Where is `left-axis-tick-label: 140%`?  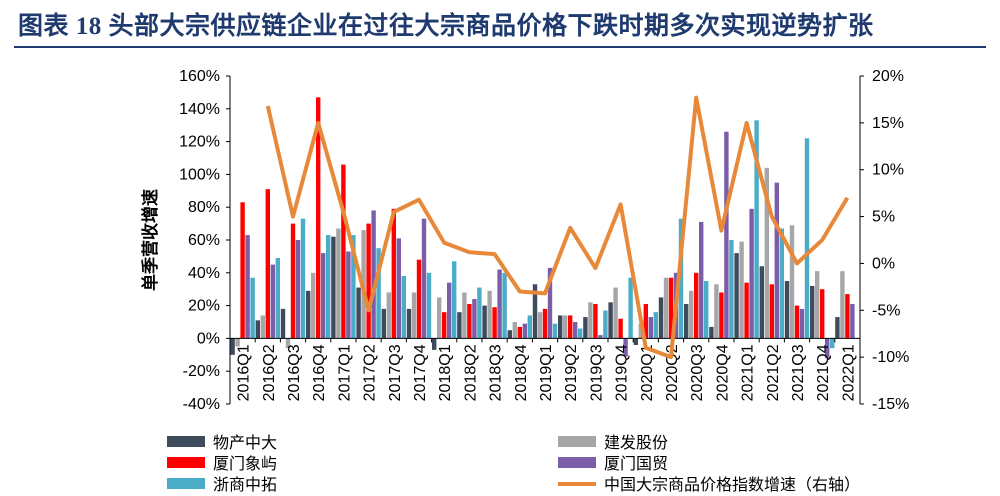
left-axis-tick-label: 140% is located at coordinates (199, 109).